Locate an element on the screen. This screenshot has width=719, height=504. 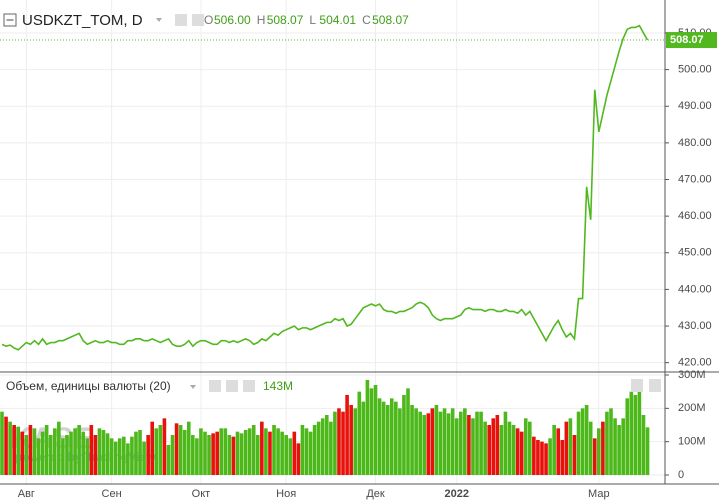
ohlc-key: O is located at coordinates (208, 20).